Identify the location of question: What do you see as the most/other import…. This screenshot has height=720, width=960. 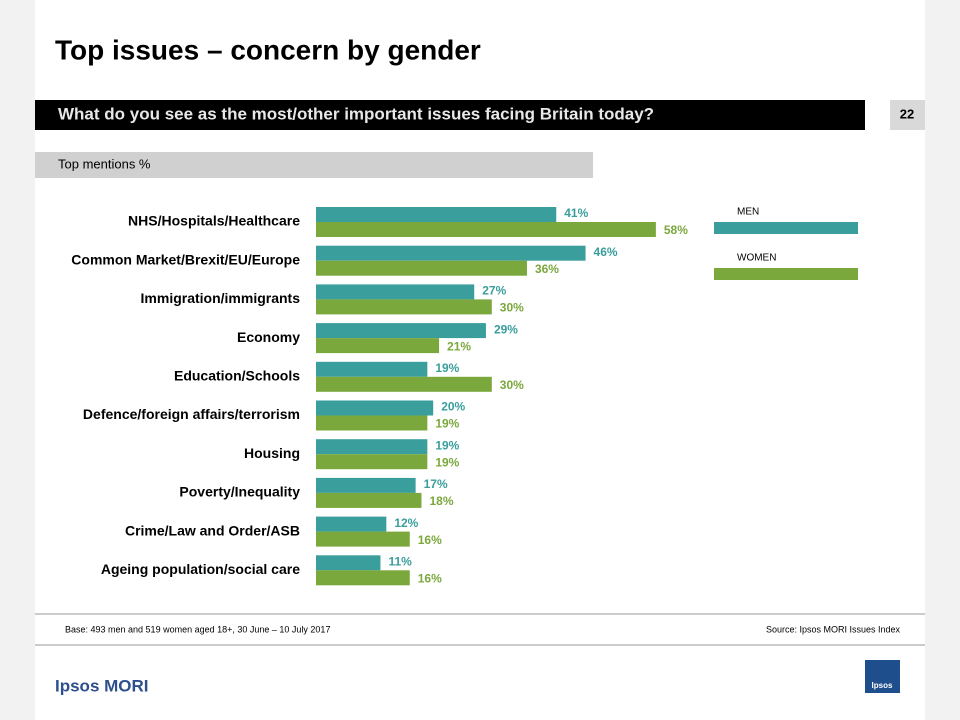
(356, 113).